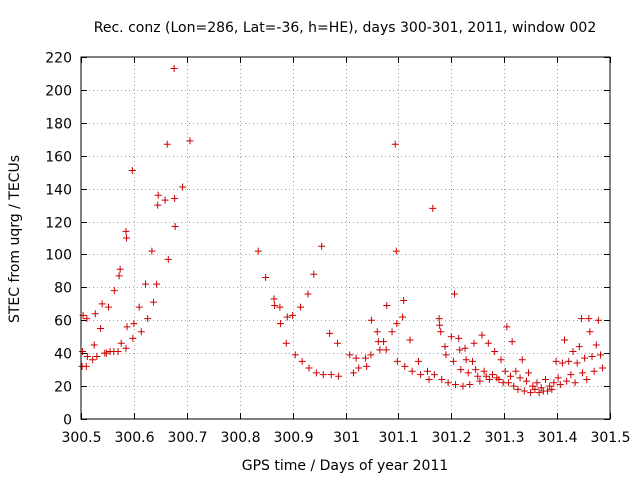 Image resolution: width=640 pixels, height=480 pixels. Describe the element at coordinates (63, 355) in the screenshot. I see `y-tick-label: 40` at that location.